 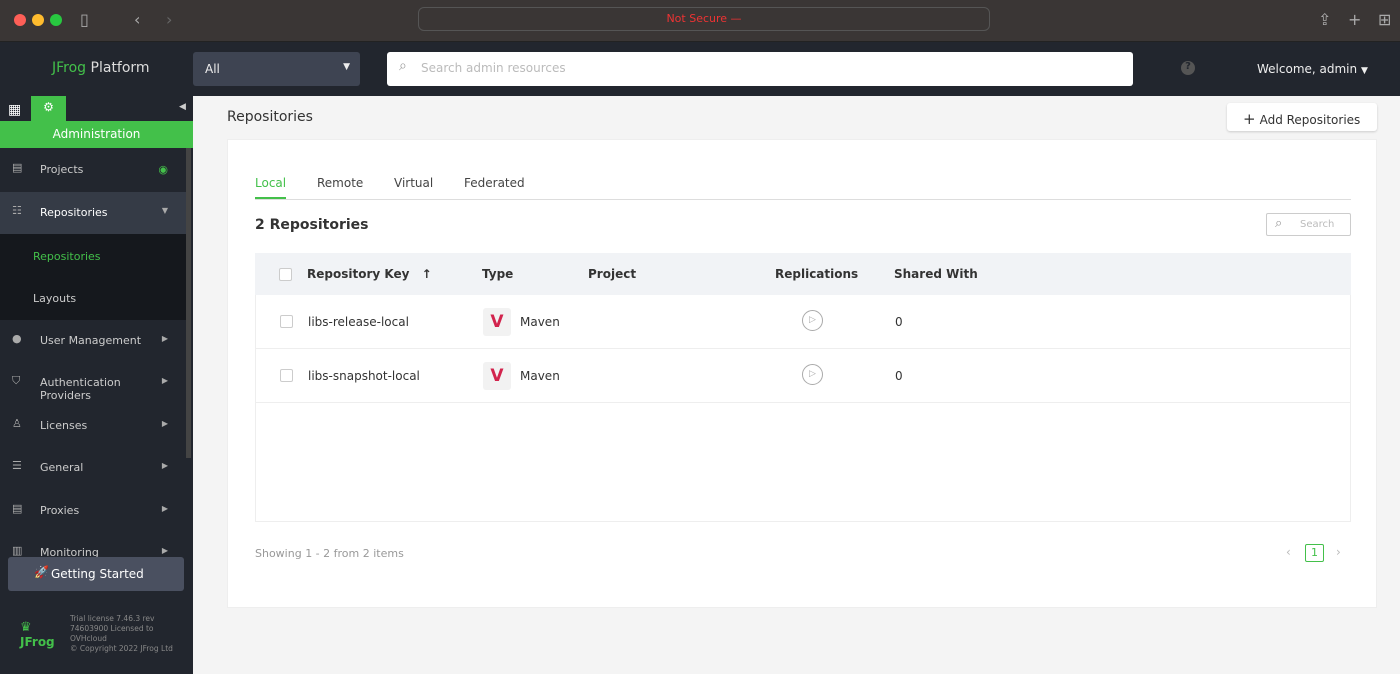 What do you see at coordinates (182, 107) in the screenshot?
I see `collapse-sidebar-icon: ◀` at bounding box center [182, 107].